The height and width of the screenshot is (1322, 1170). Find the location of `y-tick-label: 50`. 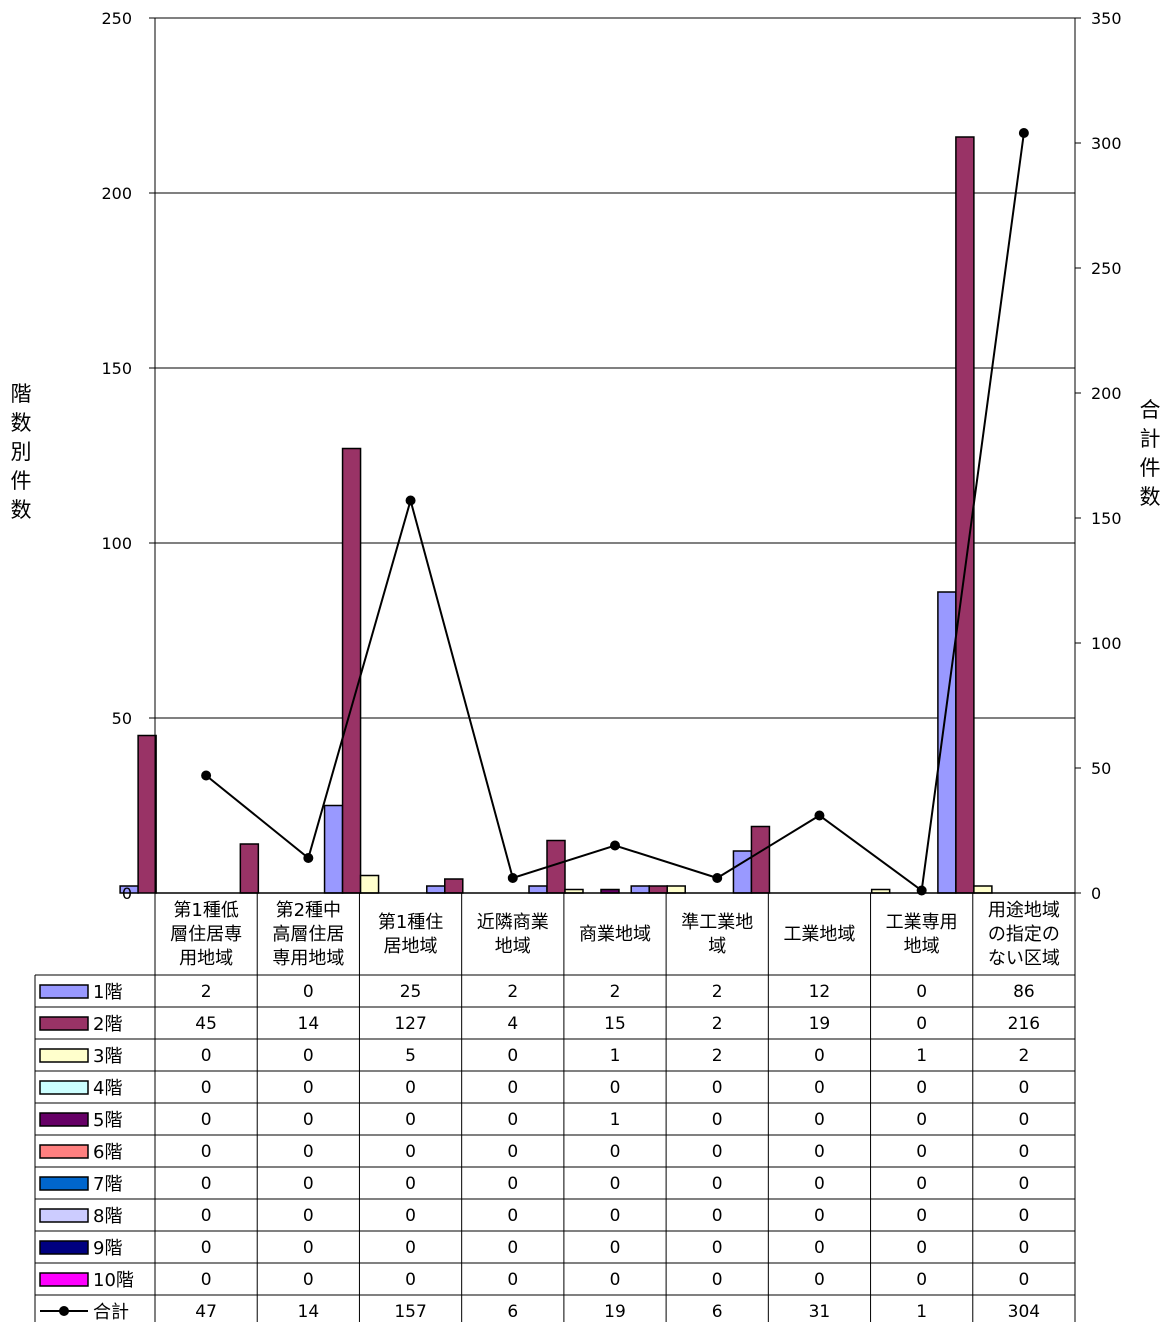

y-tick-label: 50 is located at coordinates (122, 718).